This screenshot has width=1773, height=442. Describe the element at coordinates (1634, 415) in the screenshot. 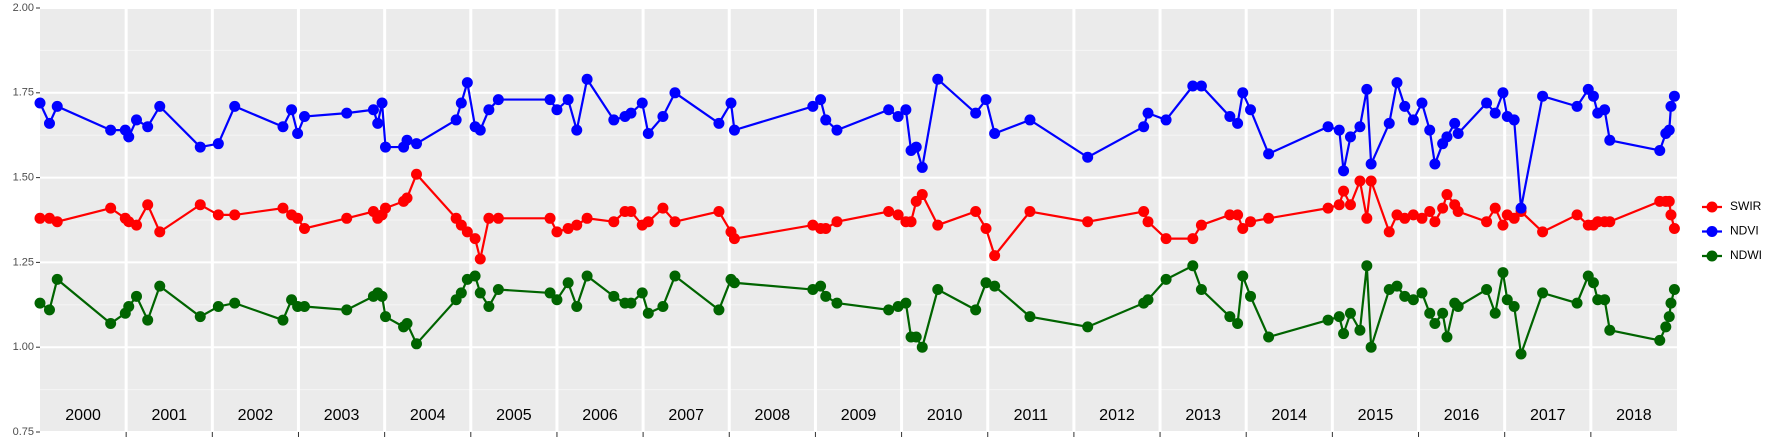

I see `year-label: 2018` at that location.